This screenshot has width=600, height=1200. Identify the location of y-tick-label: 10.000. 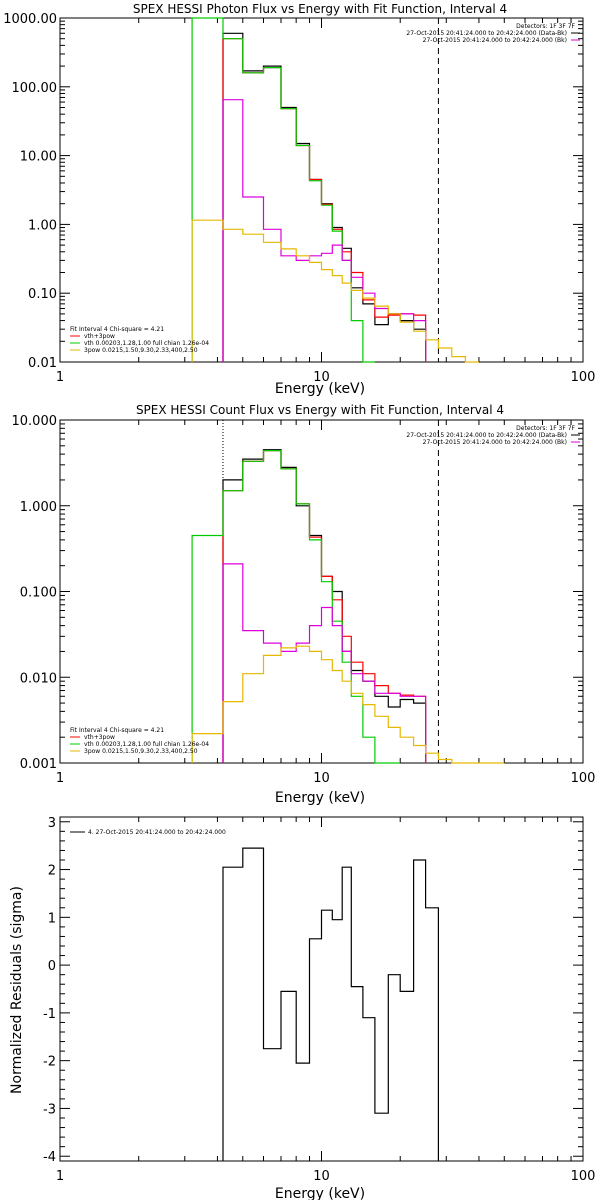
(35, 421).